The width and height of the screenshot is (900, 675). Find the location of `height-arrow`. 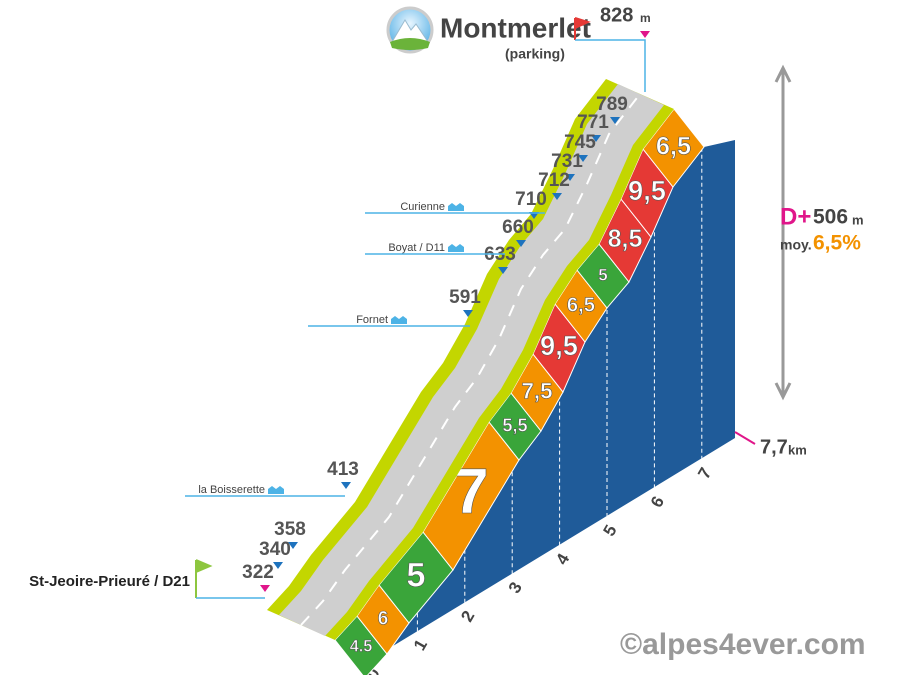

height-arrow is located at coordinates (783, 232).